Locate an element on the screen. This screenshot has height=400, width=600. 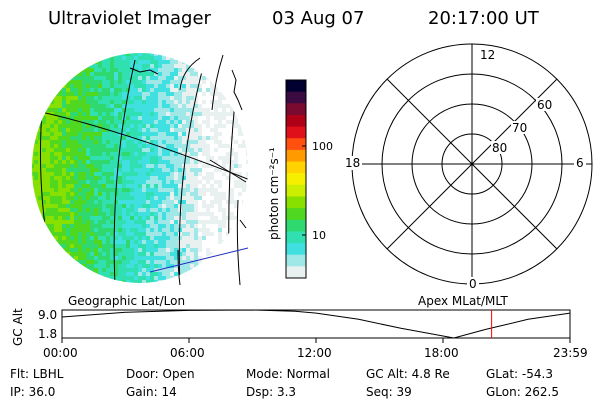
gc-alt-series-line is located at coordinates (316, 324).